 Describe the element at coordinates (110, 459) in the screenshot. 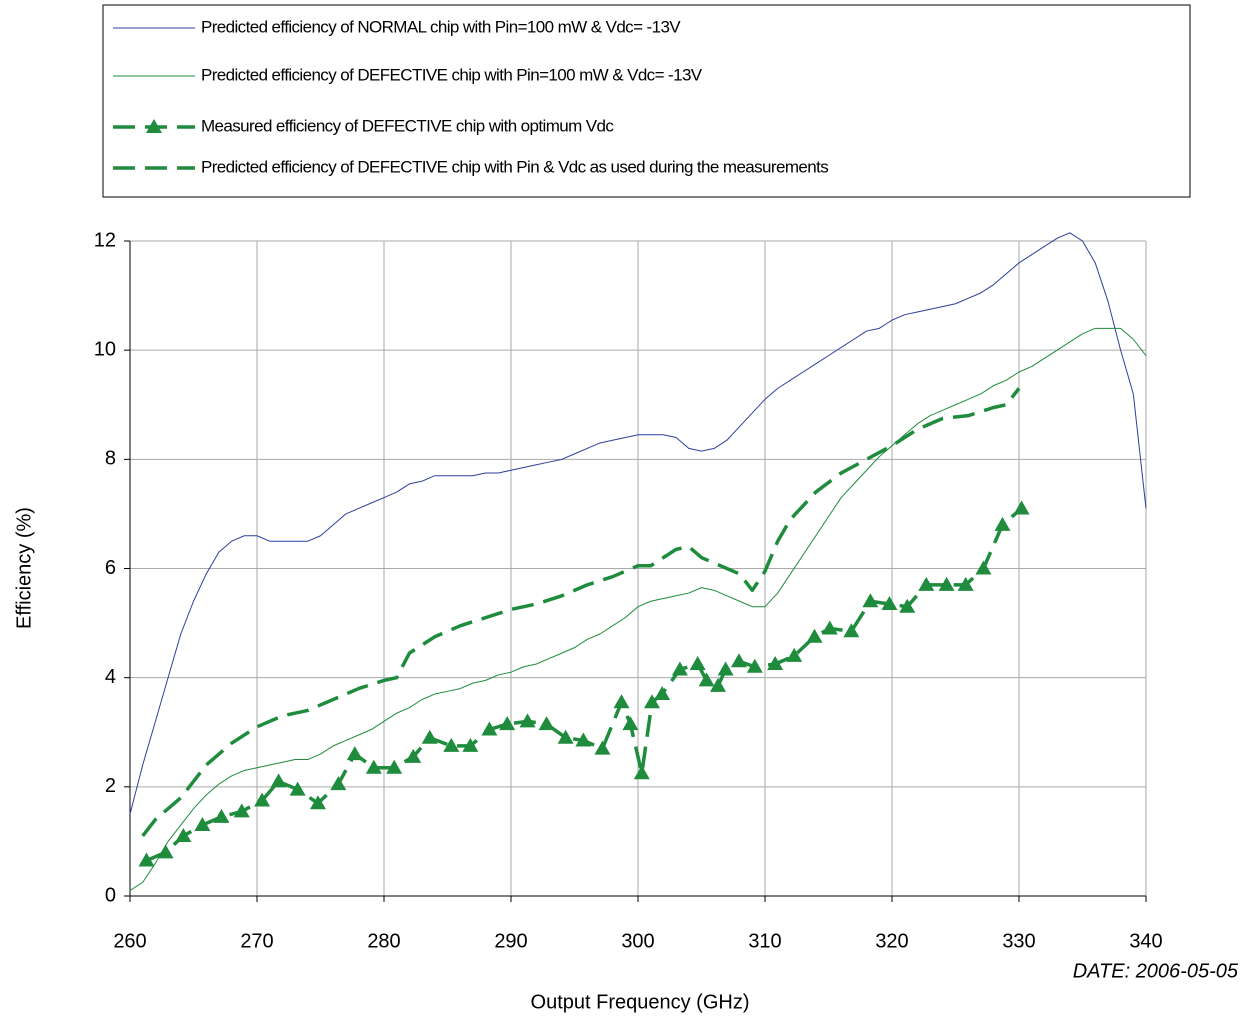

I see `y-tick-label: 8` at that location.